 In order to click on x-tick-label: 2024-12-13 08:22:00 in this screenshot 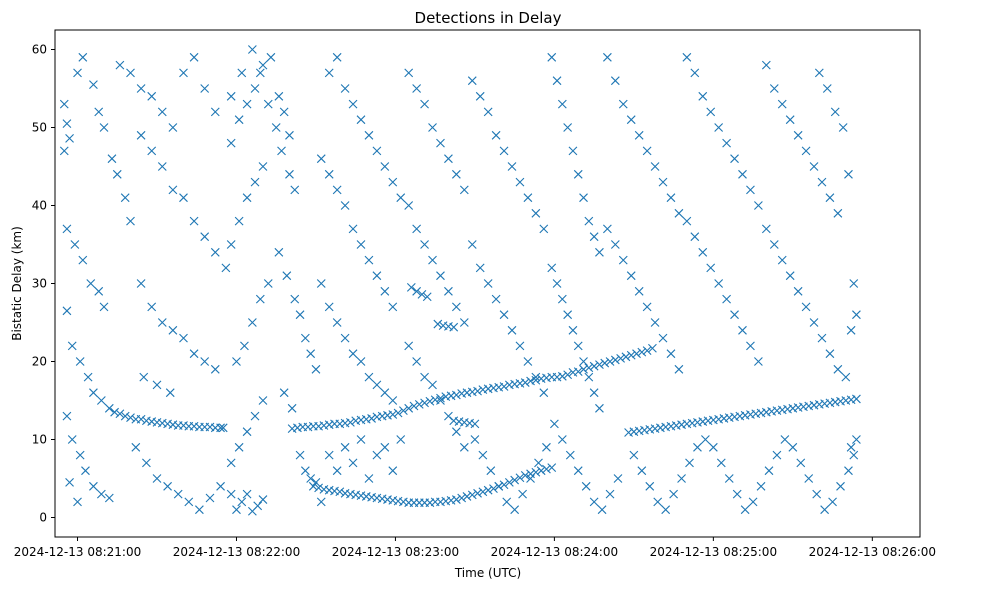, I will do `click(236, 552)`.